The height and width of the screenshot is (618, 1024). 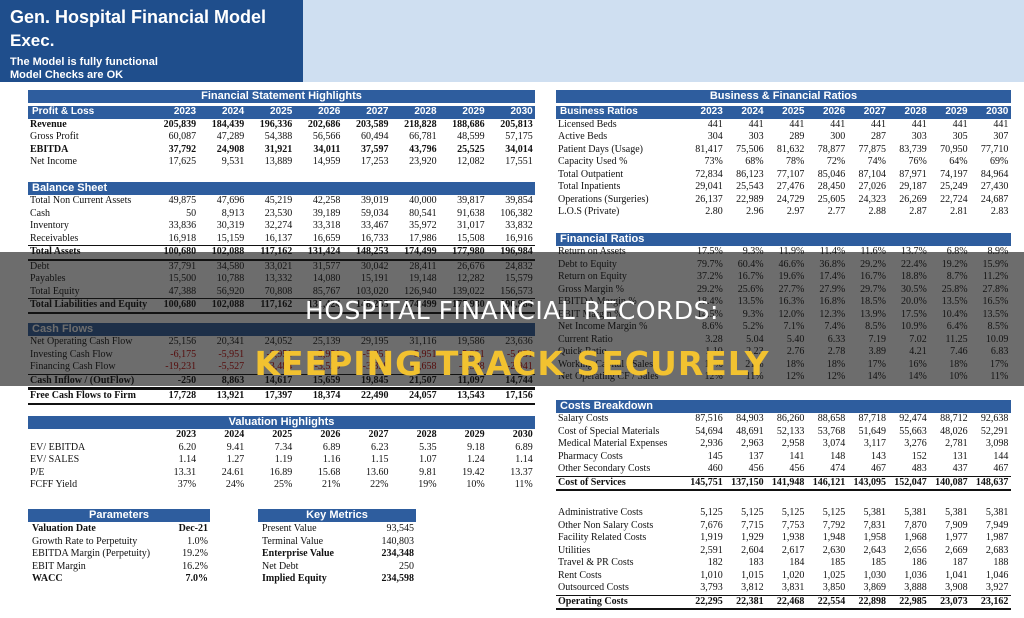 I want to click on oc-row-label: Utilities, so click(x=574, y=550).